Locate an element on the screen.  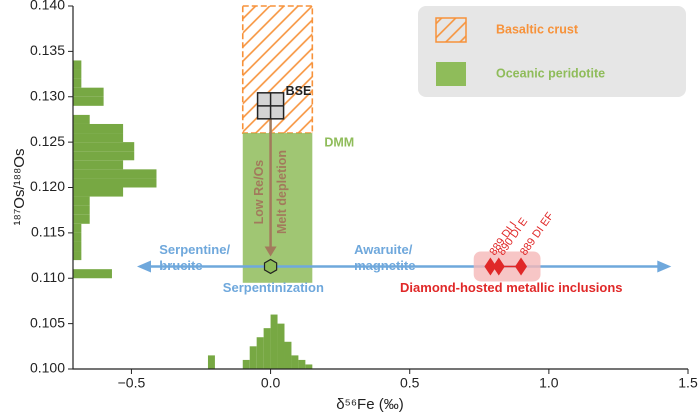
region is located at coordinates (277, 208).